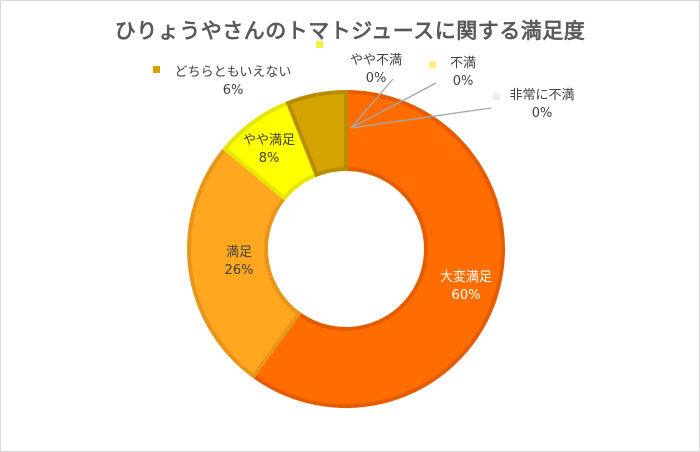  I want to click on label-category-1: 満足, so click(239, 252).